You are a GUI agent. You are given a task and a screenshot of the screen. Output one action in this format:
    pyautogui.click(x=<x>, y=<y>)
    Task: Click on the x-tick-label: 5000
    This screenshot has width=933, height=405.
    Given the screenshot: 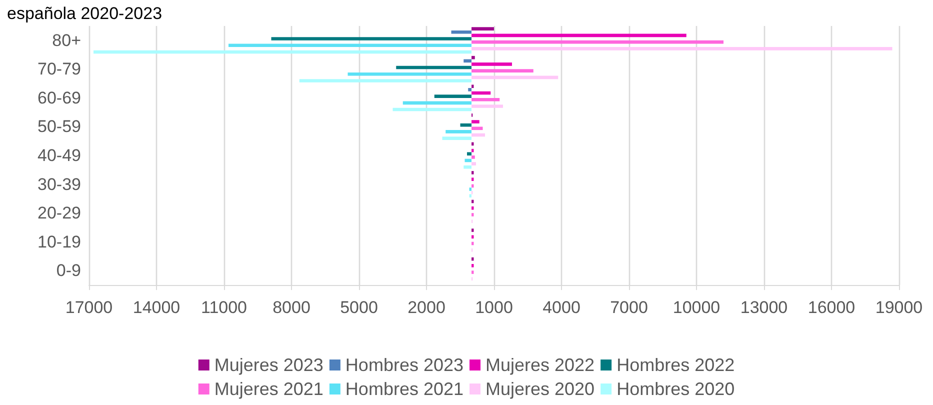 What is the action you would take?
    pyautogui.click(x=359, y=307)
    